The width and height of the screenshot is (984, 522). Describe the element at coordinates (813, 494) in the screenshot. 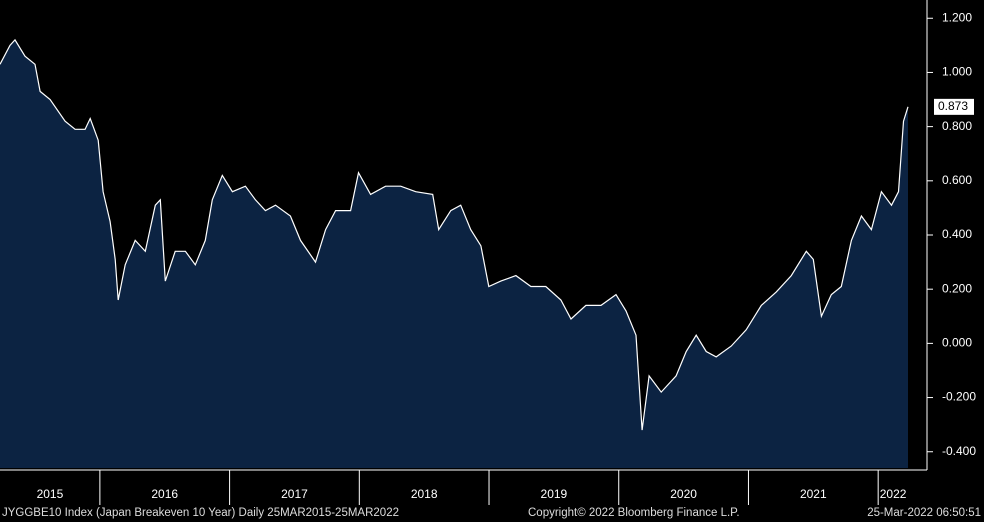

I see `x-tick-label: 2021` at that location.